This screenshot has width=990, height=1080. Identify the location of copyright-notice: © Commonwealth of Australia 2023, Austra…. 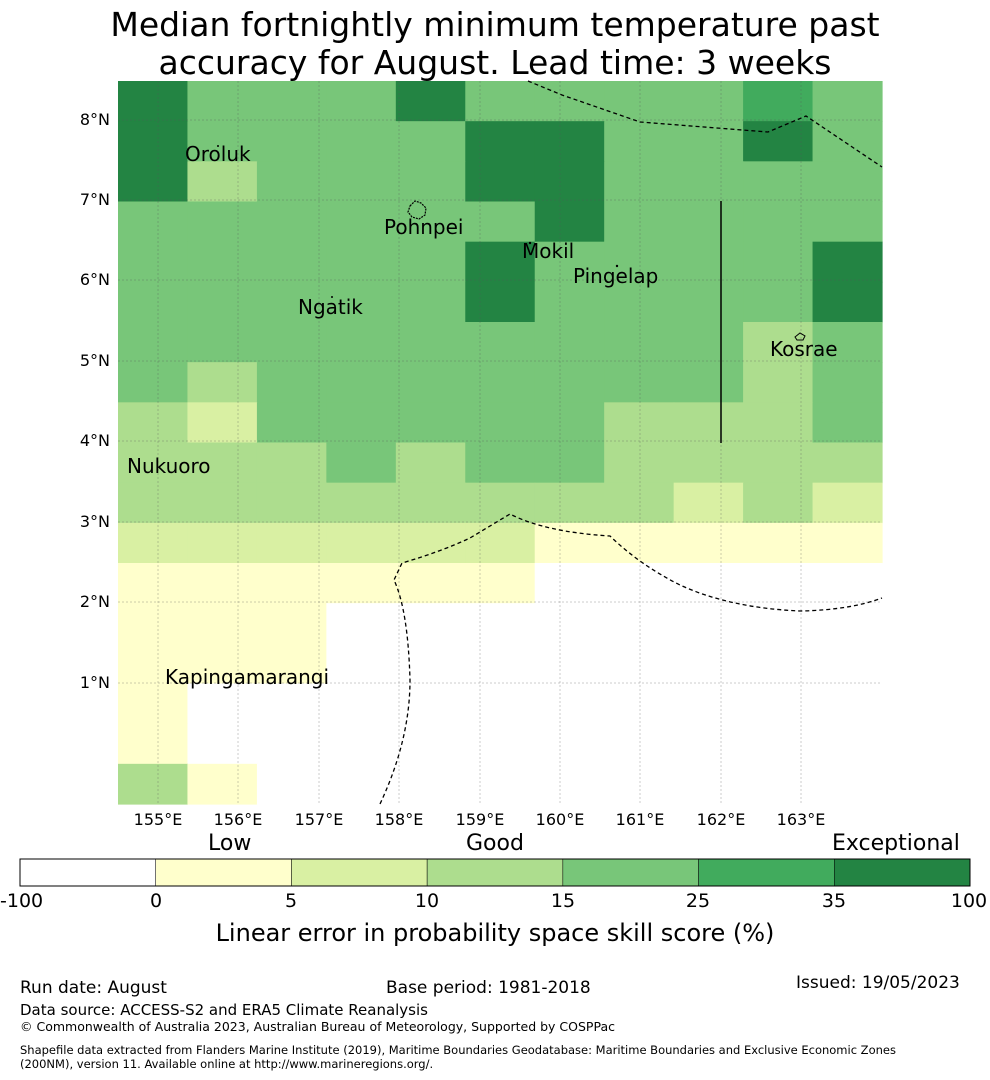
(317, 1026).